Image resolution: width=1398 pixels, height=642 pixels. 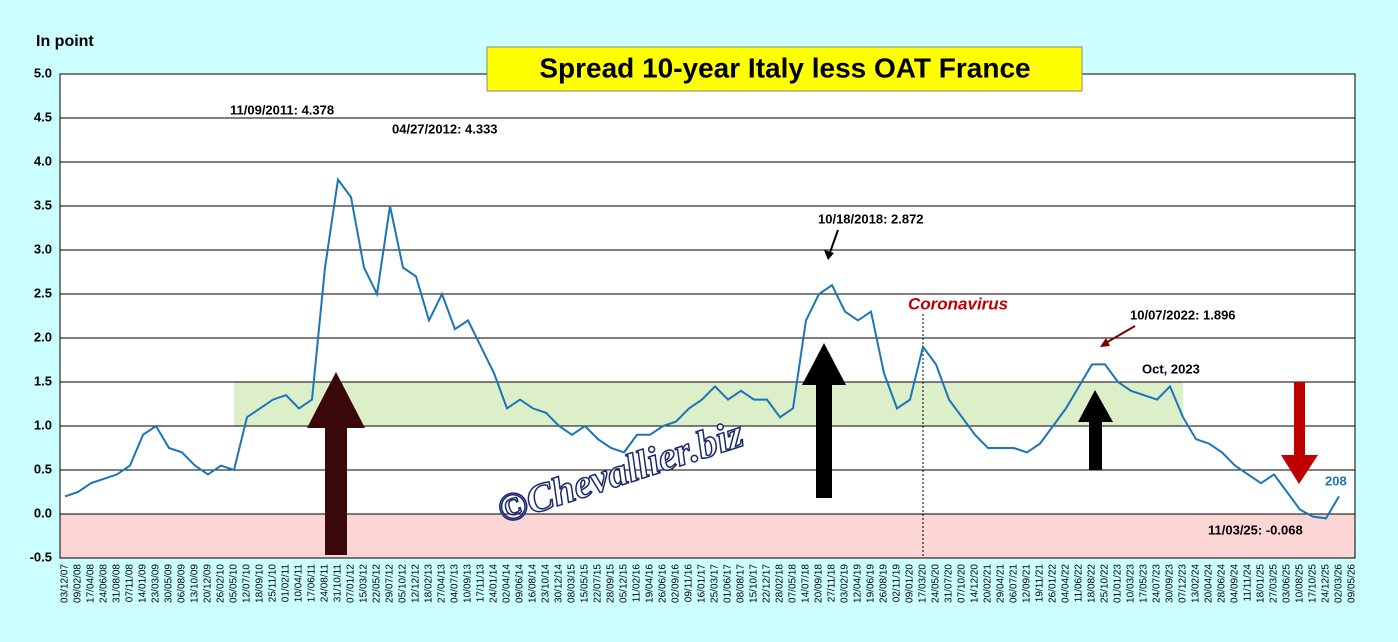 I want to click on x-tick-label: 22/05/12, so click(x=377, y=583).